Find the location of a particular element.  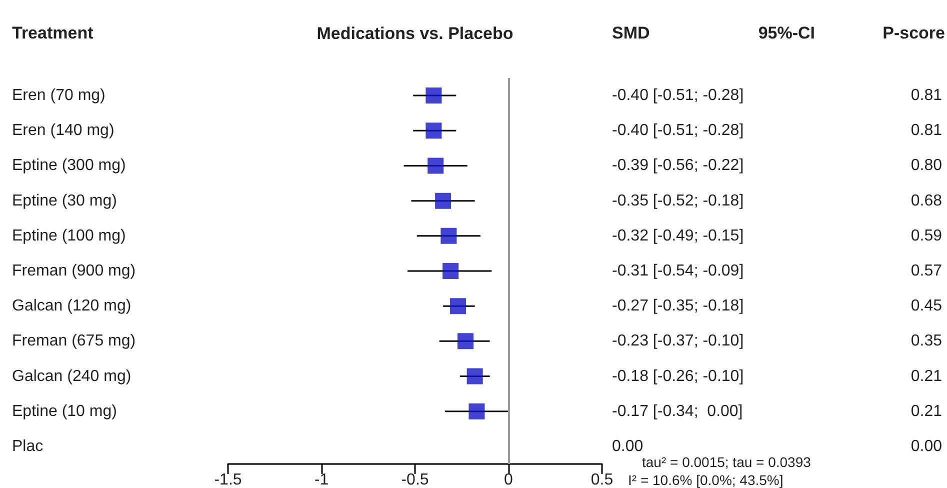

data-label: -0.32 [-0.49; -0.15] is located at coordinates (678, 235).